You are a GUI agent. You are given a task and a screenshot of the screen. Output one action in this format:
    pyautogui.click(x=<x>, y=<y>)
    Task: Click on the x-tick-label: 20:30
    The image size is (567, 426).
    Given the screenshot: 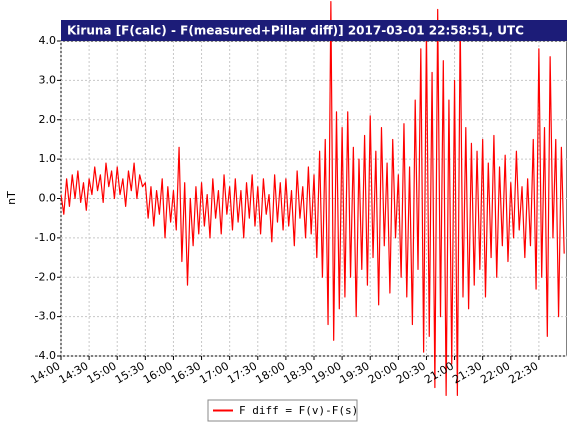 What is the action you would take?
    pyautogui.click(x=411, y=372)
    